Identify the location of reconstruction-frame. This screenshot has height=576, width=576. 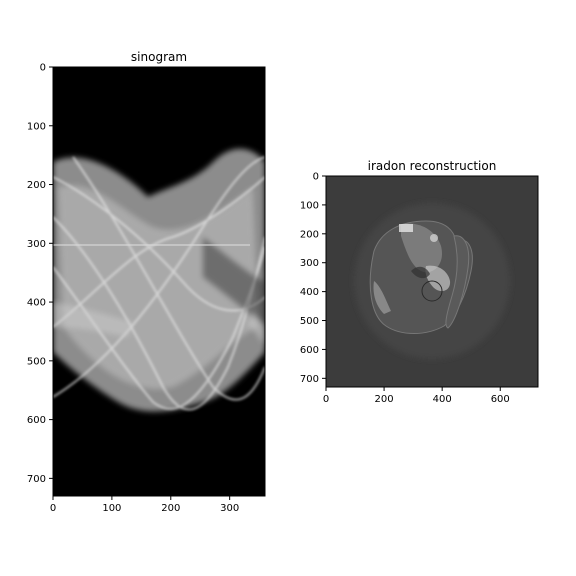
(432, 281).